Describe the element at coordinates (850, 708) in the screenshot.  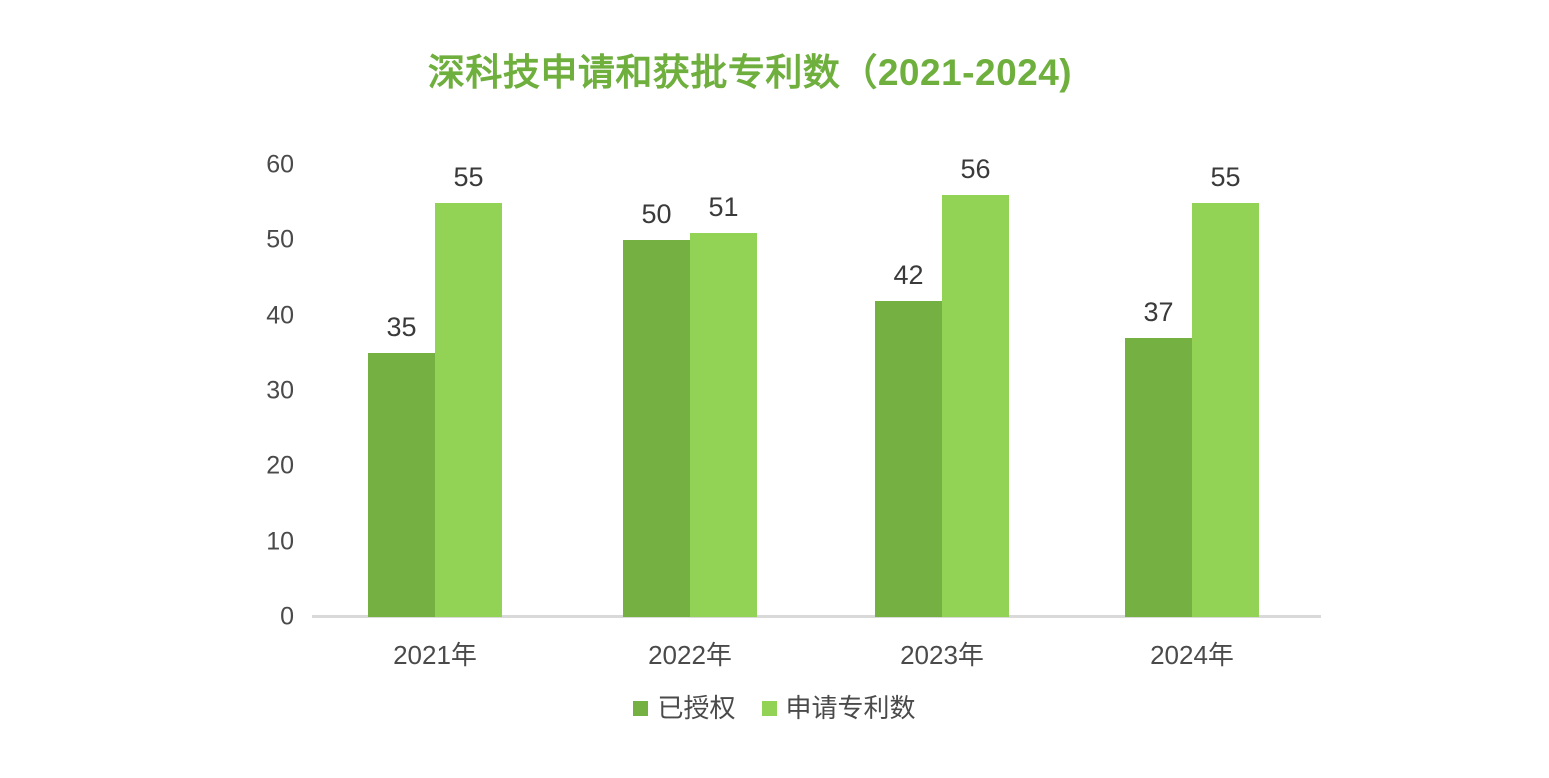
I see `legend-label: 申请专利数` at that location.